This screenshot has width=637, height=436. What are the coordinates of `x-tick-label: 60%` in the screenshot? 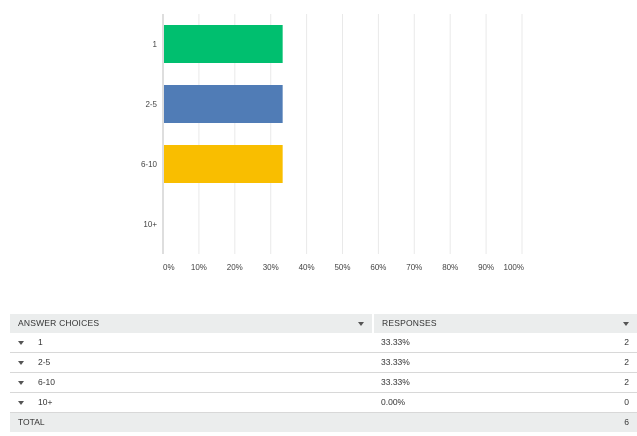 It's located at (378, 267).